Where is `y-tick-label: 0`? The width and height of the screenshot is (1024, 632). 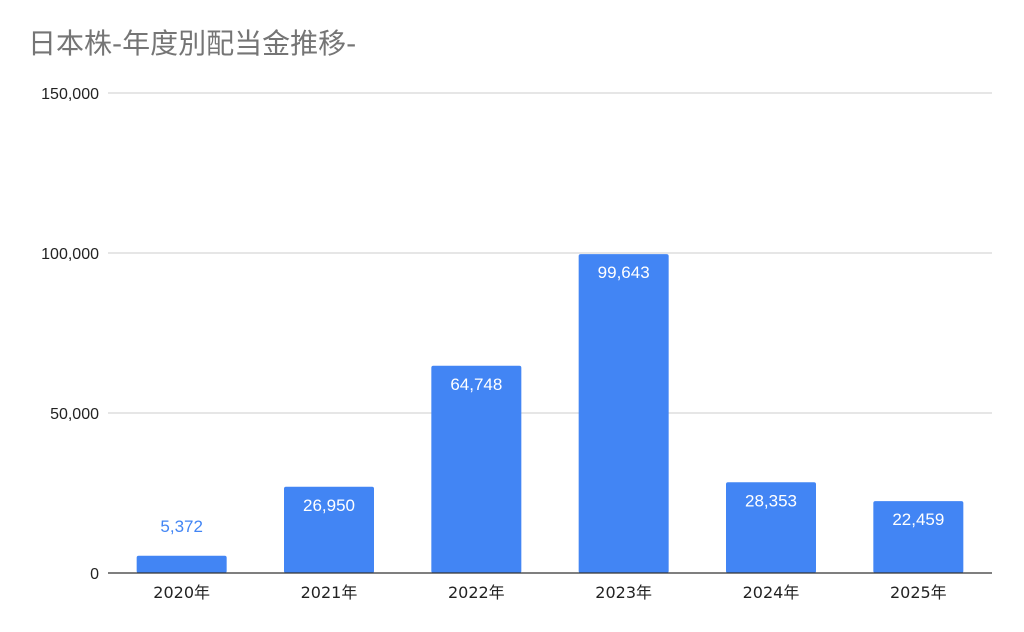 y-tick-label: 0 is located at coordinates (94, 574).